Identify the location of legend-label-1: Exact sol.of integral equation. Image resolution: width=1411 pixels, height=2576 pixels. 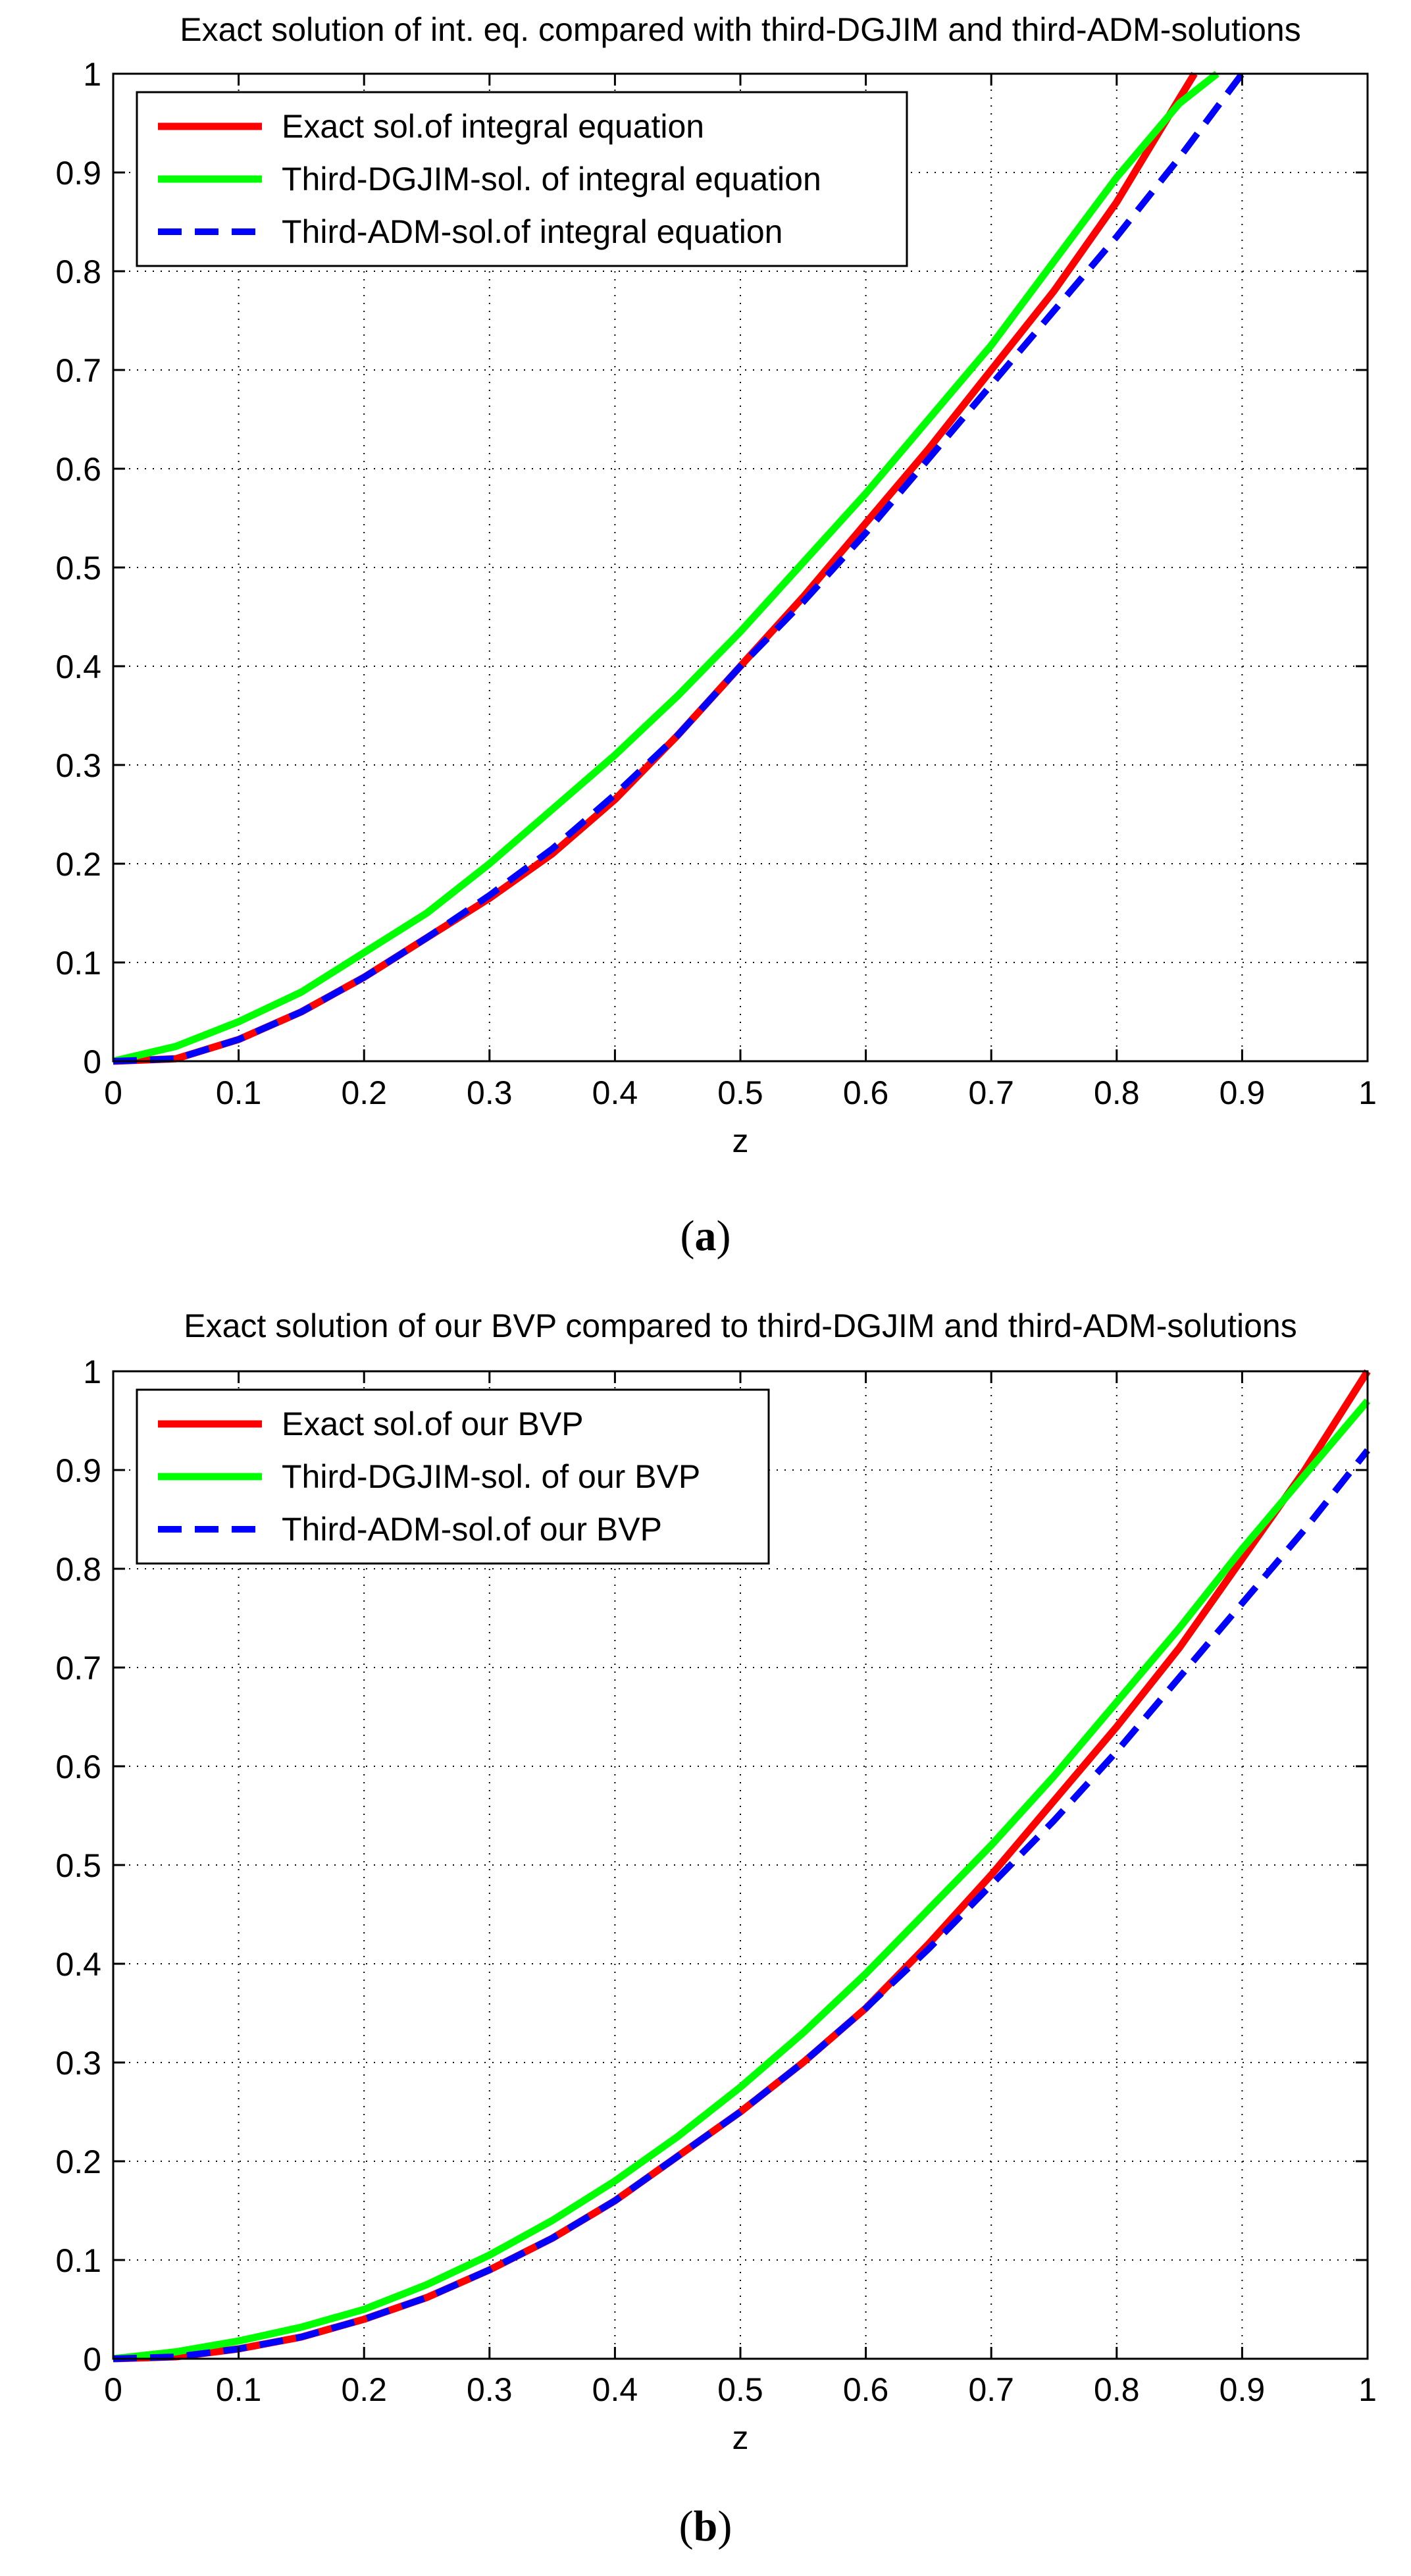
(493, 126).